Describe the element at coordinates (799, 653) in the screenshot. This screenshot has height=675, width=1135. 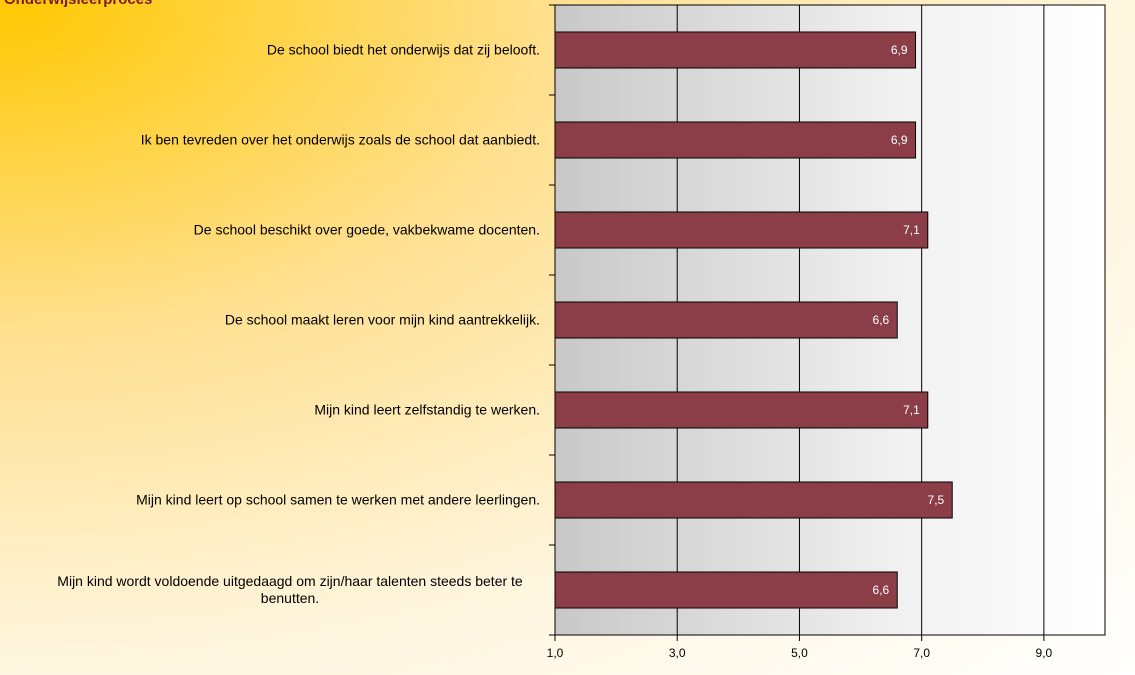
I see `x-tick-label: 5,0` at that location.